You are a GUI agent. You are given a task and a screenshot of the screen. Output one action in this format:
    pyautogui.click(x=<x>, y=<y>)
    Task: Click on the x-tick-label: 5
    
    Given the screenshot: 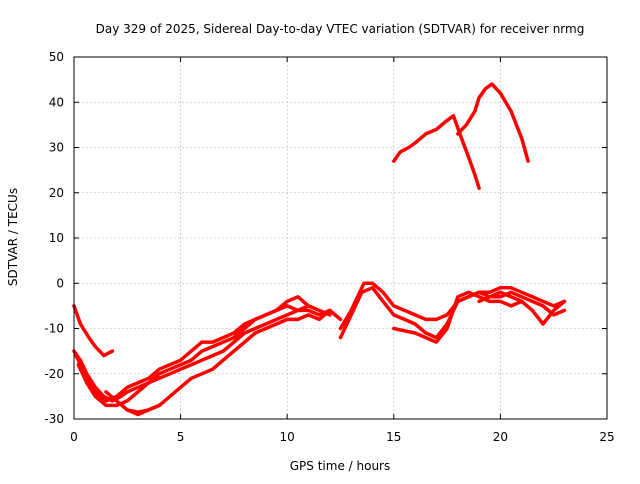 What is the action you would take?
    pyautogui.click(x=181, y=437)
    